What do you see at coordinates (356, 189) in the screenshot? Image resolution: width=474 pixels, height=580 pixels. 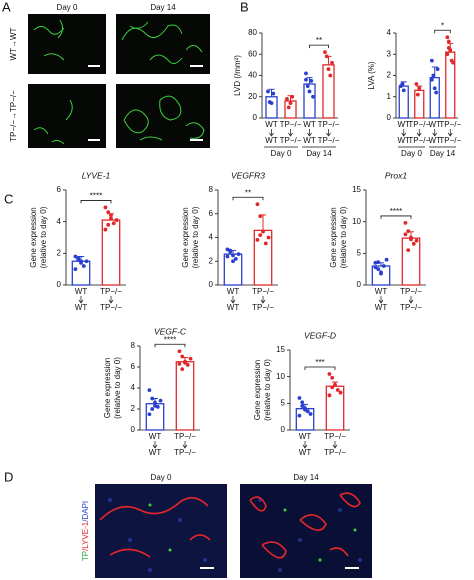 I see `y-tick-label: 15` at bounding box center [356, 189].